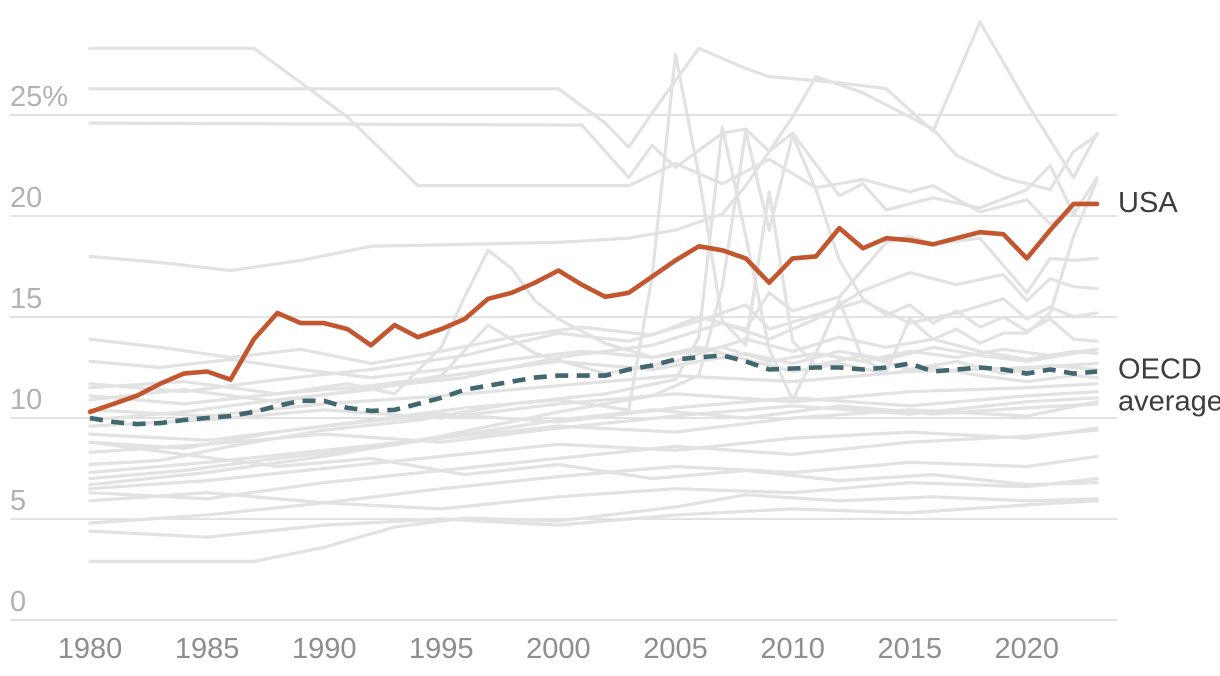  What do you see at coordinates (324, 649) in the screenshot?
I see `x-axis-tick-label: 1990` at bounding box center [324, 649].